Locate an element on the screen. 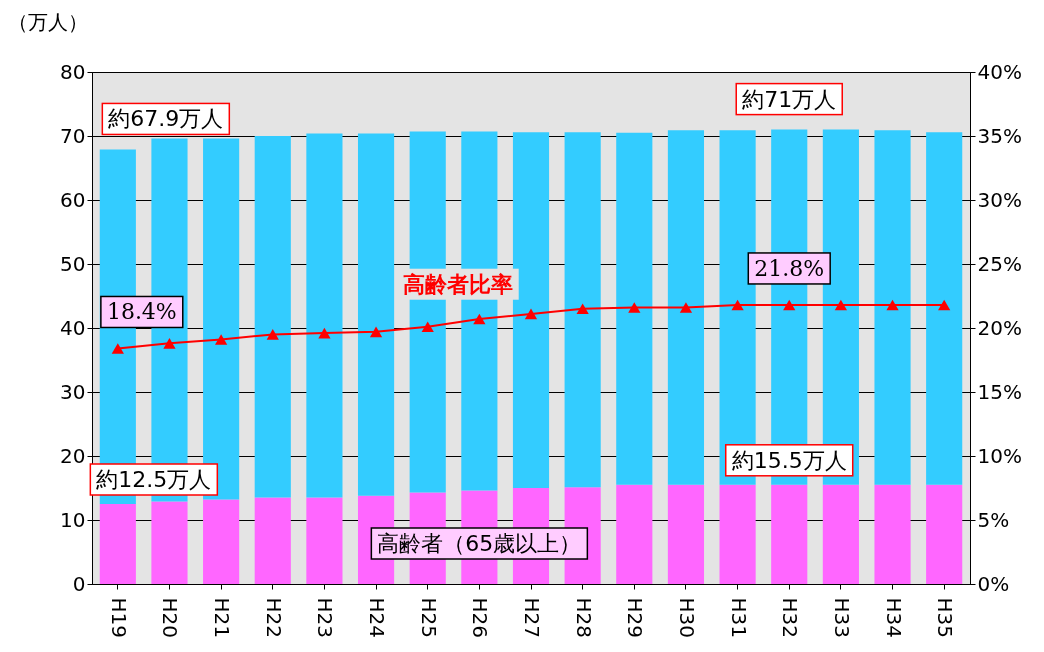 The width and height of the screenshot is (1044, 652). total-label: 約67.9万人 is located at coordinates (166, 119).